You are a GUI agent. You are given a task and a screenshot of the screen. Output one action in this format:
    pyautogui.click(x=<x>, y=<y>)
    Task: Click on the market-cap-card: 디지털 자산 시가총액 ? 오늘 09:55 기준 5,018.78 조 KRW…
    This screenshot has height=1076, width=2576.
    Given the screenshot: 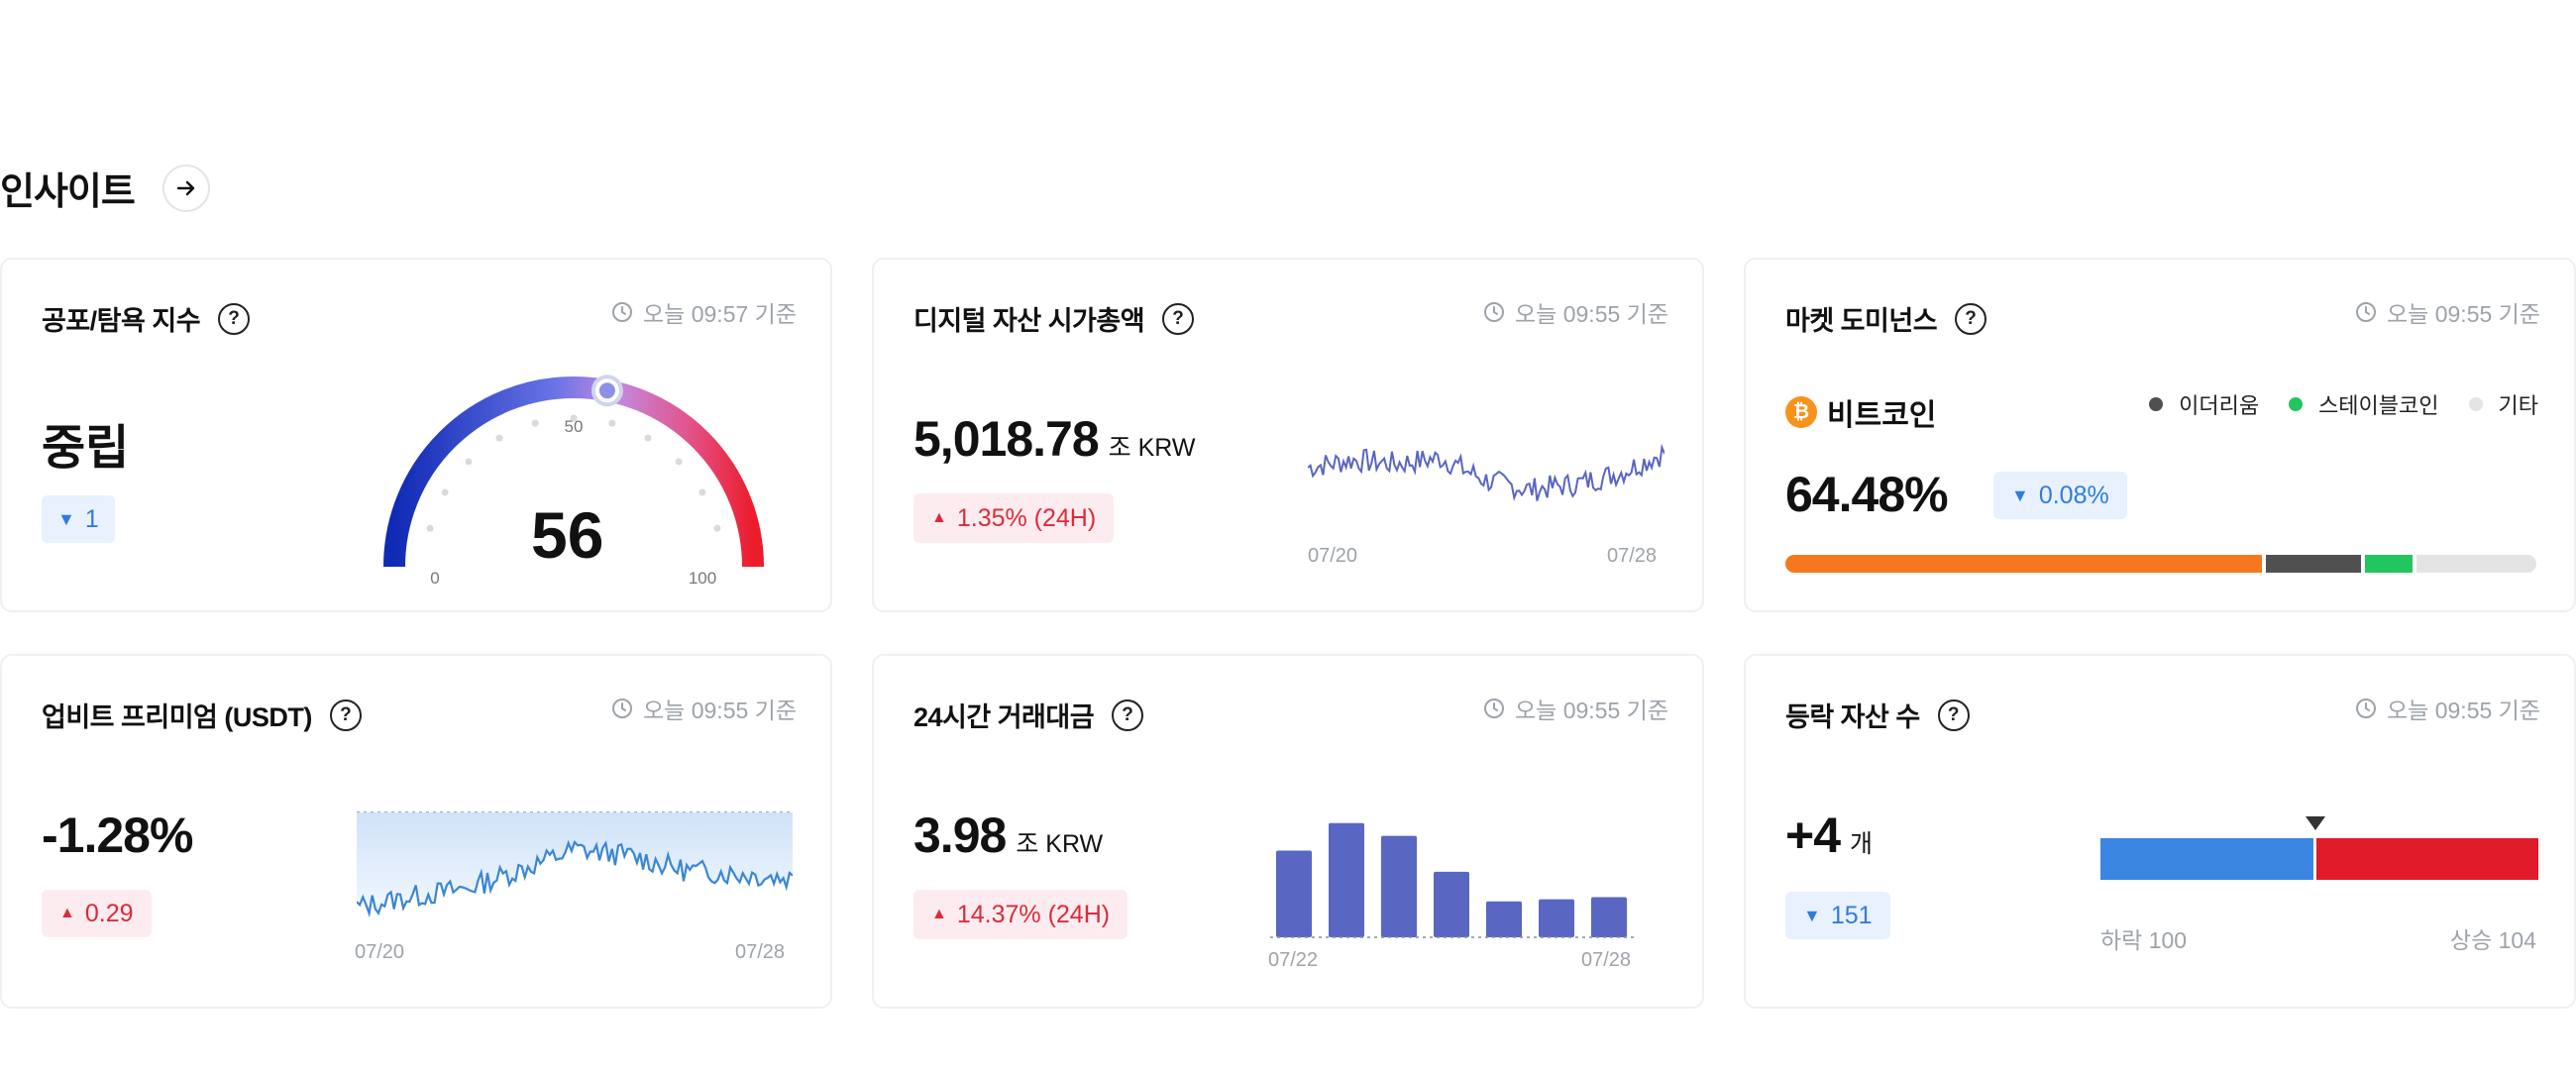 What is the action you would take?
    pyautogui.click(x=1288, y=435)
    